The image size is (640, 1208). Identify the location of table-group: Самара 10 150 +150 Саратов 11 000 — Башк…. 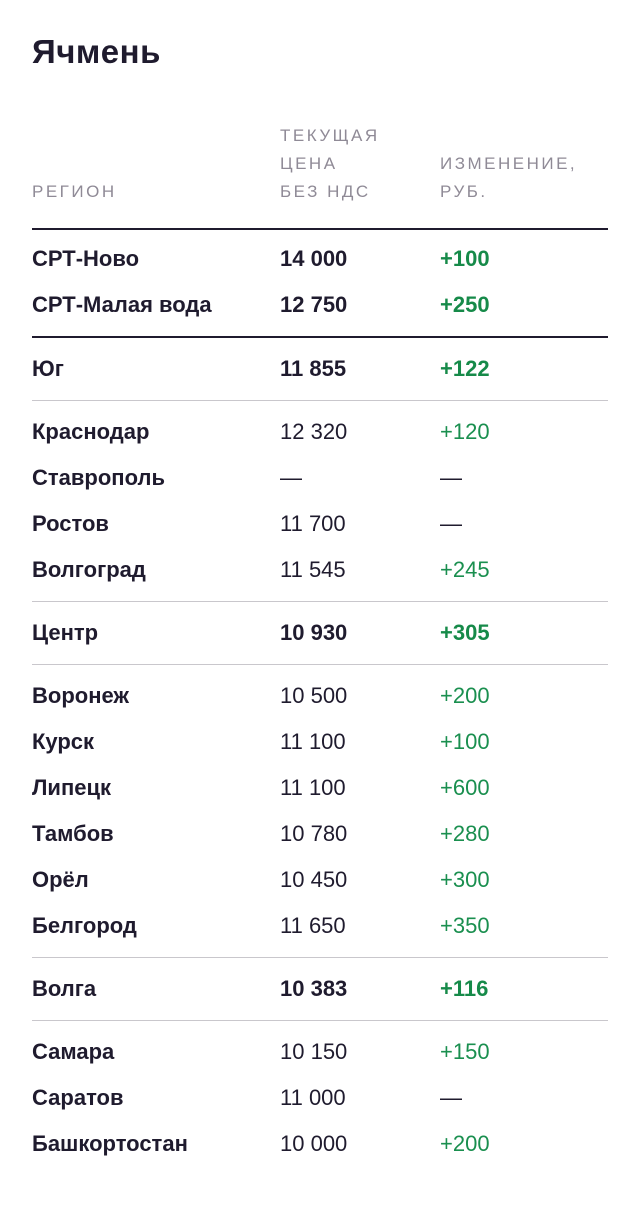
(320, 1094).